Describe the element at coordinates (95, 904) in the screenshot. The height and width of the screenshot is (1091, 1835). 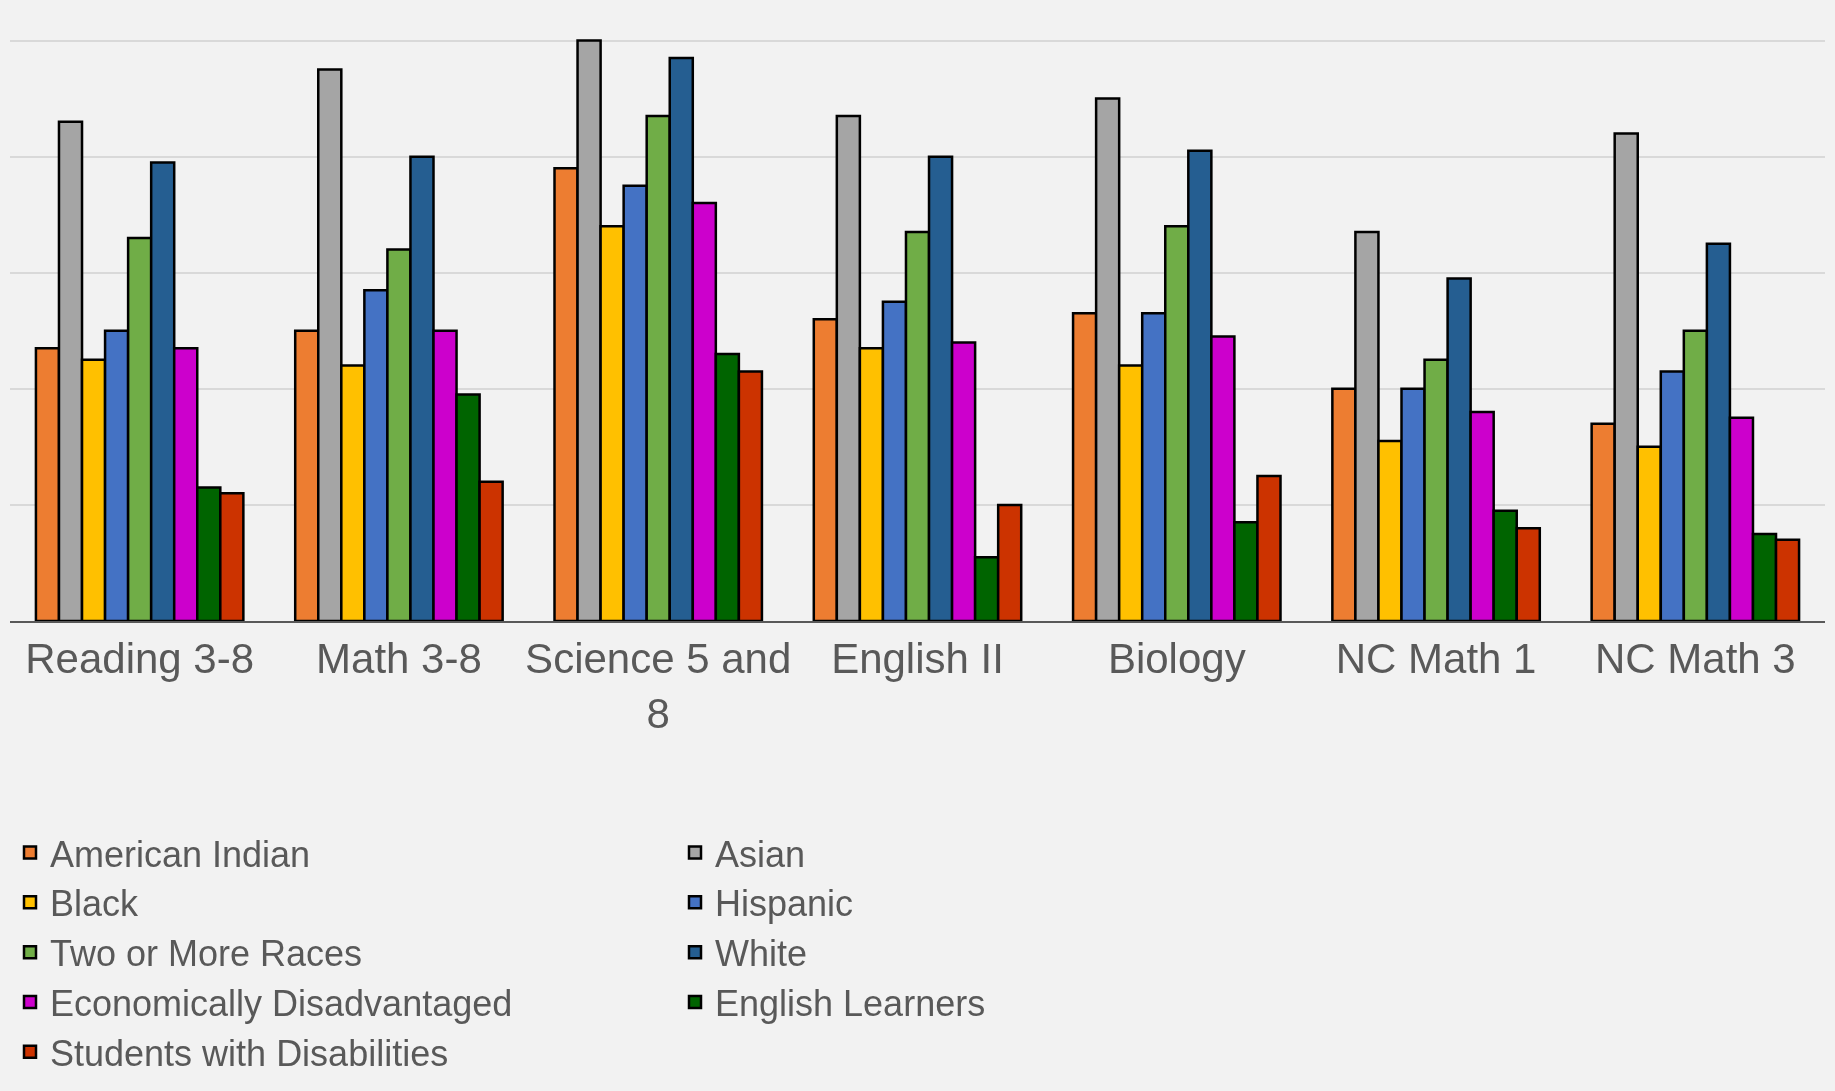
I see `legend-label: Black` at that location.